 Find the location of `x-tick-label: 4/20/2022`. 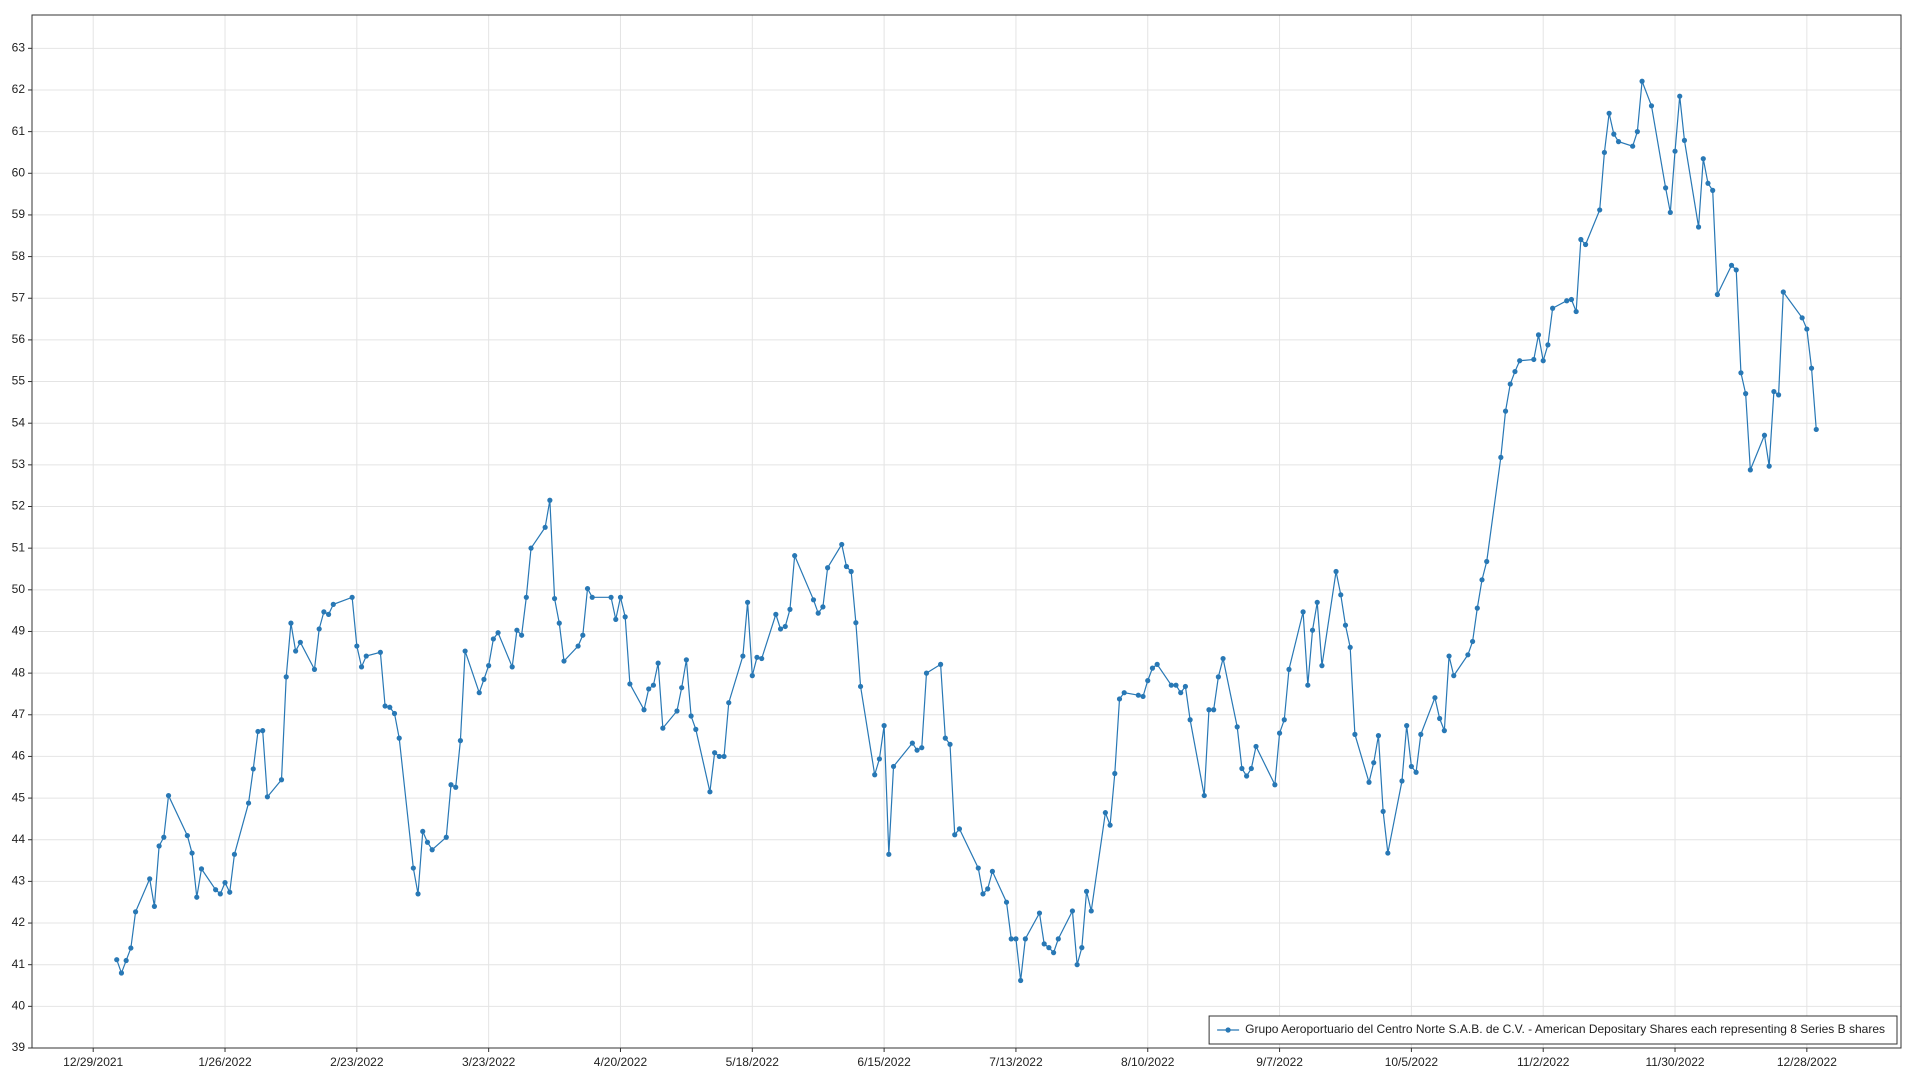

x-tick-label: 4/20/2022 is located at coordinates (621, 1062).